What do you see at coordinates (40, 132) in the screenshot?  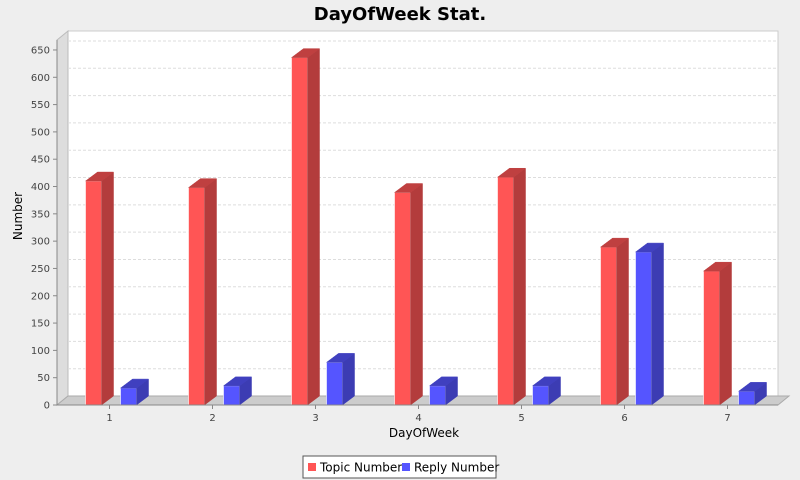 I see `y-tick-label: 500` at bounding box center [40, 132].